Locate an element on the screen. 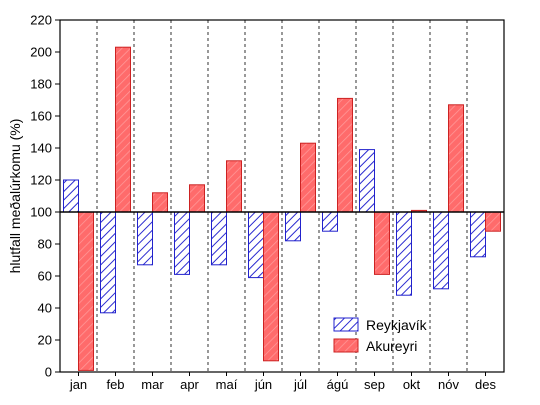 This screenshot has width=540, height=405. y-axis: 0 20 40 60 80 100 120 140 160 180 200 220 is located at coordinates (45, 196).